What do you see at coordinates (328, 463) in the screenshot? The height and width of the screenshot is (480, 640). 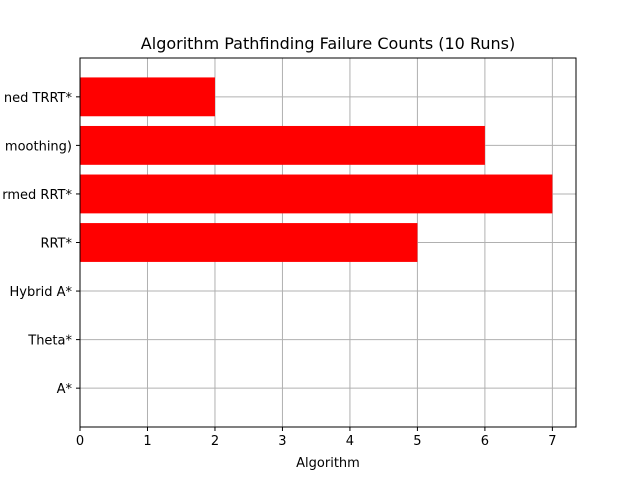 I see `x-axis-label: Algorithm` at bounding box center [328, 463].